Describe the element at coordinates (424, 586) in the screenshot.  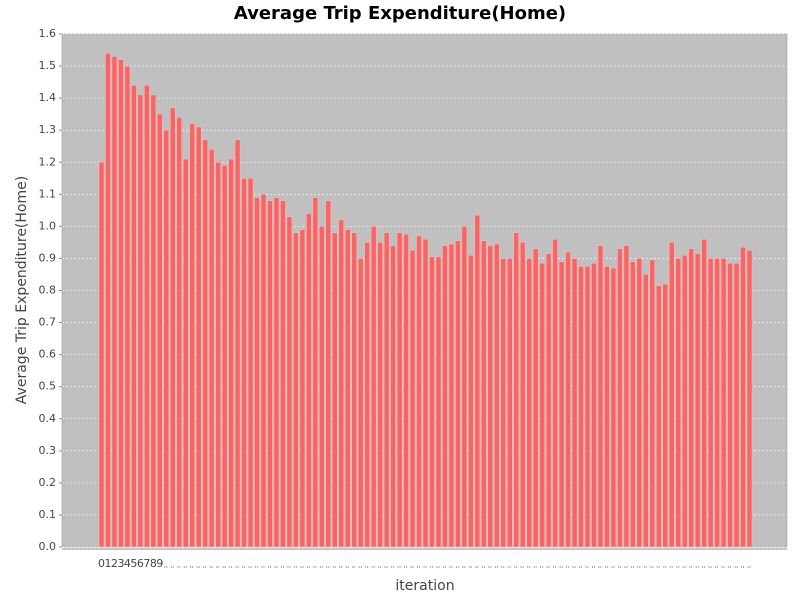
I see `x-axis-label: iteration` at that location.